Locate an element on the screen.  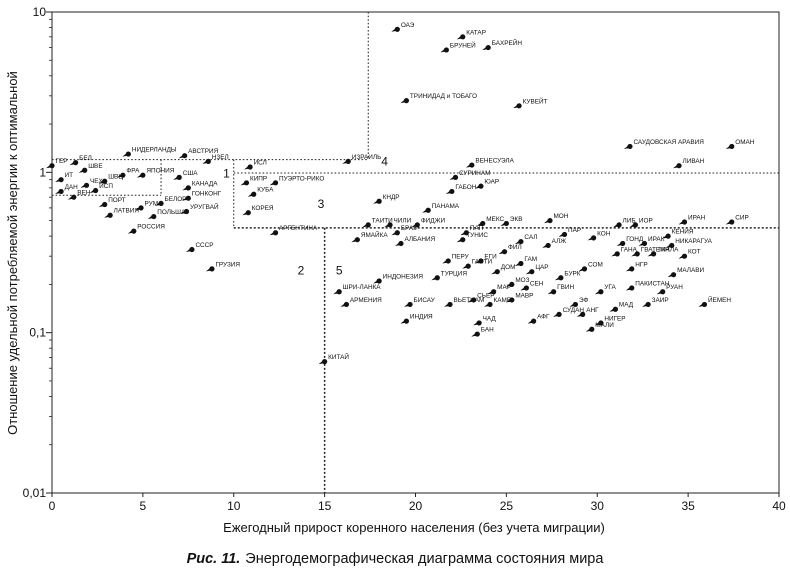
point-label: НГР is located at coordinates (641, 264).